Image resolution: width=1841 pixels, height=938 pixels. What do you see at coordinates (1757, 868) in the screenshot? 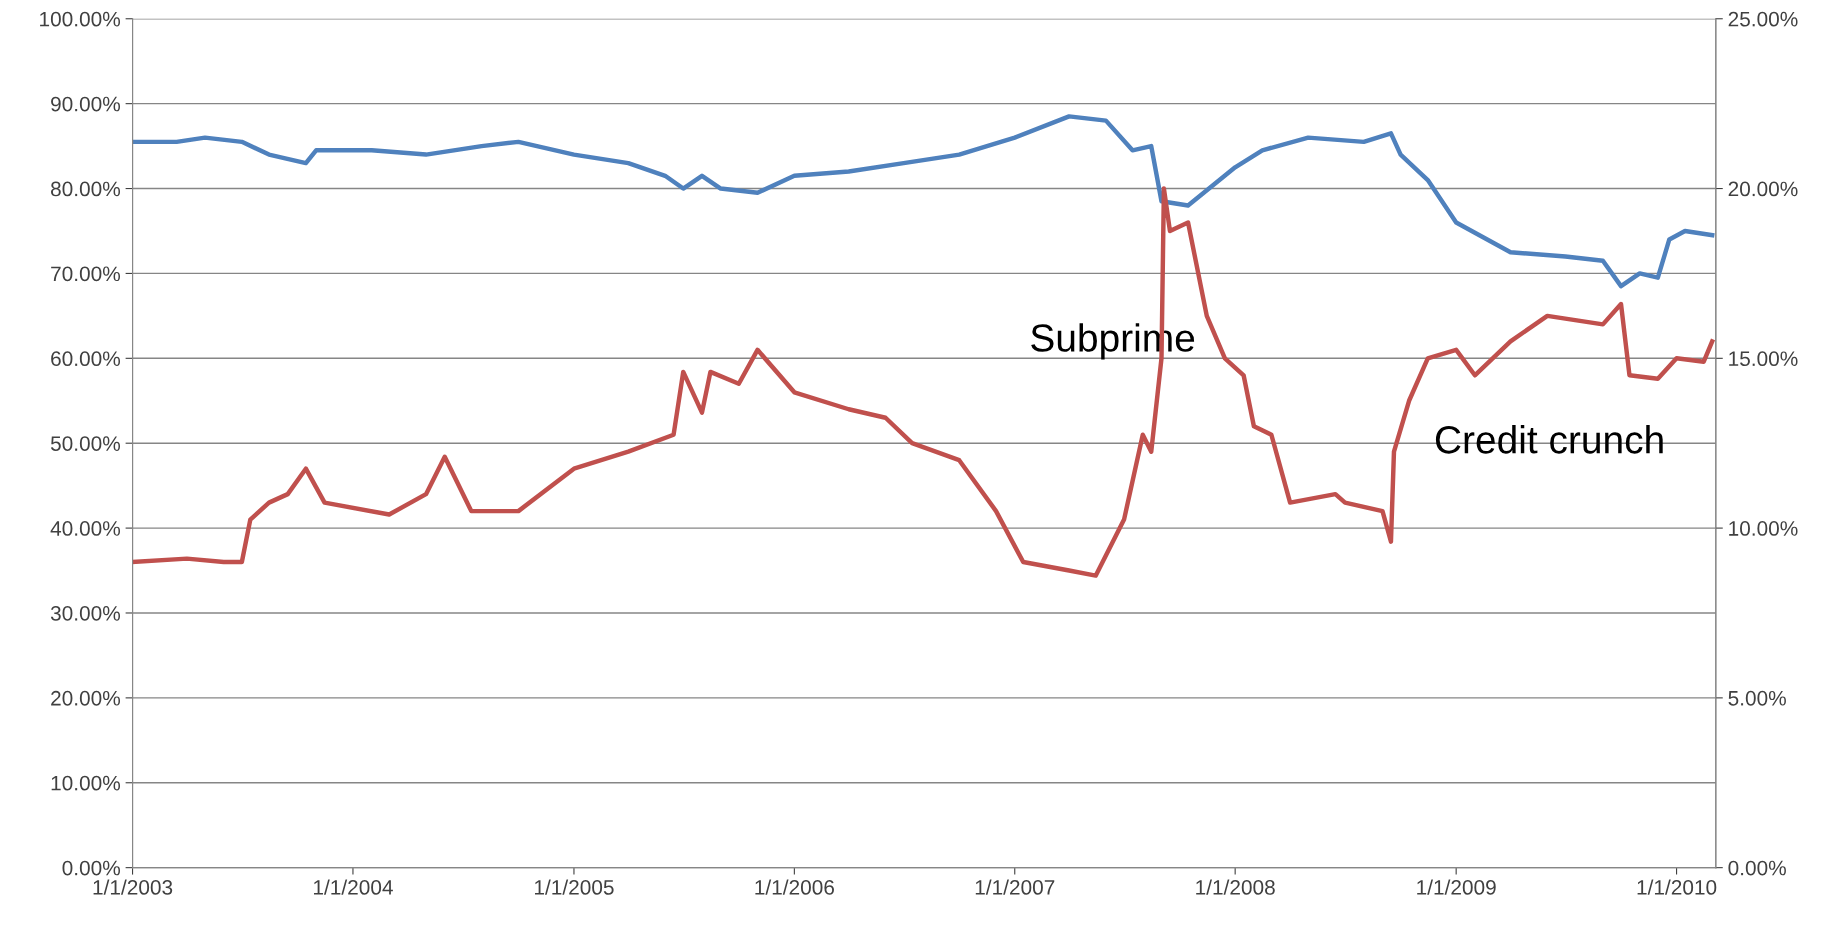
I see `y2-tick-label: 0.00%` at bounding box center [1757, 868].